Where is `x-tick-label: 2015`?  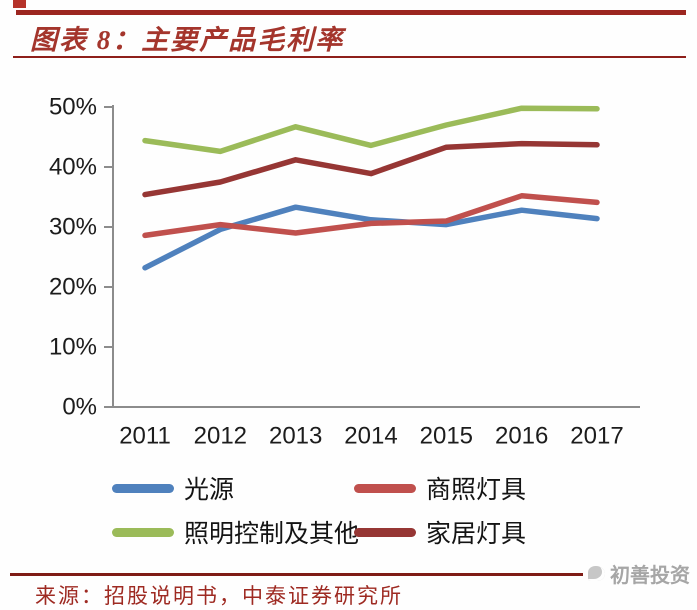 x-tick-label: 2015 is located at coordinates (446, 436).